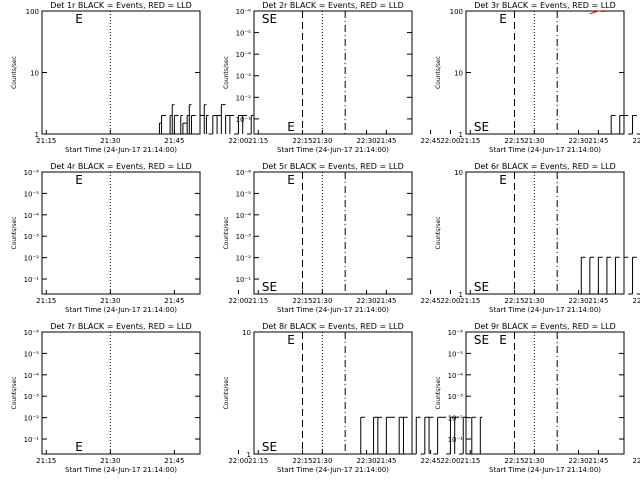 This screenshot has width=640, height=480. What do you see at coordinates (121, 166) in the screenshot?
I see `panel-title: Det 4r BLACK = Events, RED = LLD` at bounding box center [121, 166].